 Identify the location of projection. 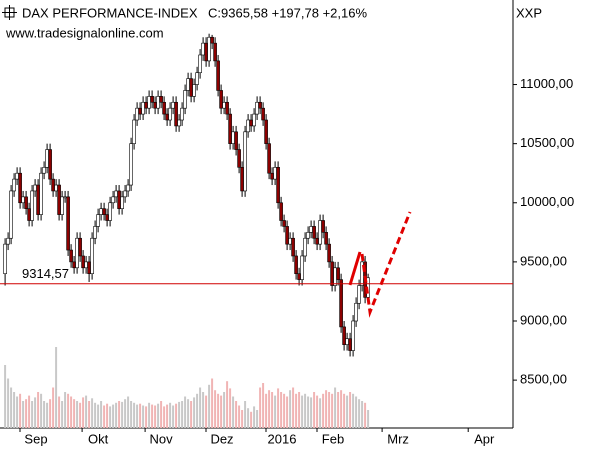
(380, 264).